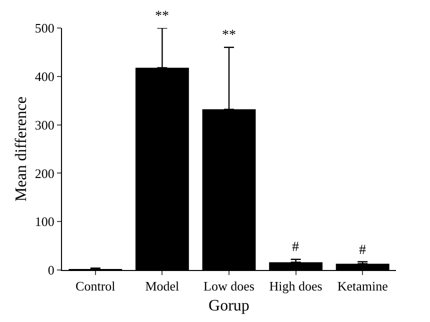  I want to click on y-axis-title: Mean difference, so click(21, 149).